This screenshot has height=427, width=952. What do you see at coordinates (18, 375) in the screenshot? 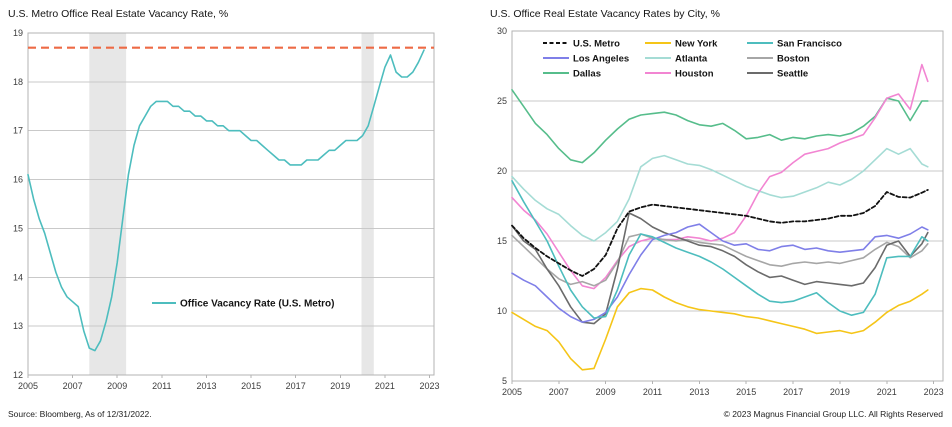
I see `y-tick-label: 12` at bounding box center [18, 375].